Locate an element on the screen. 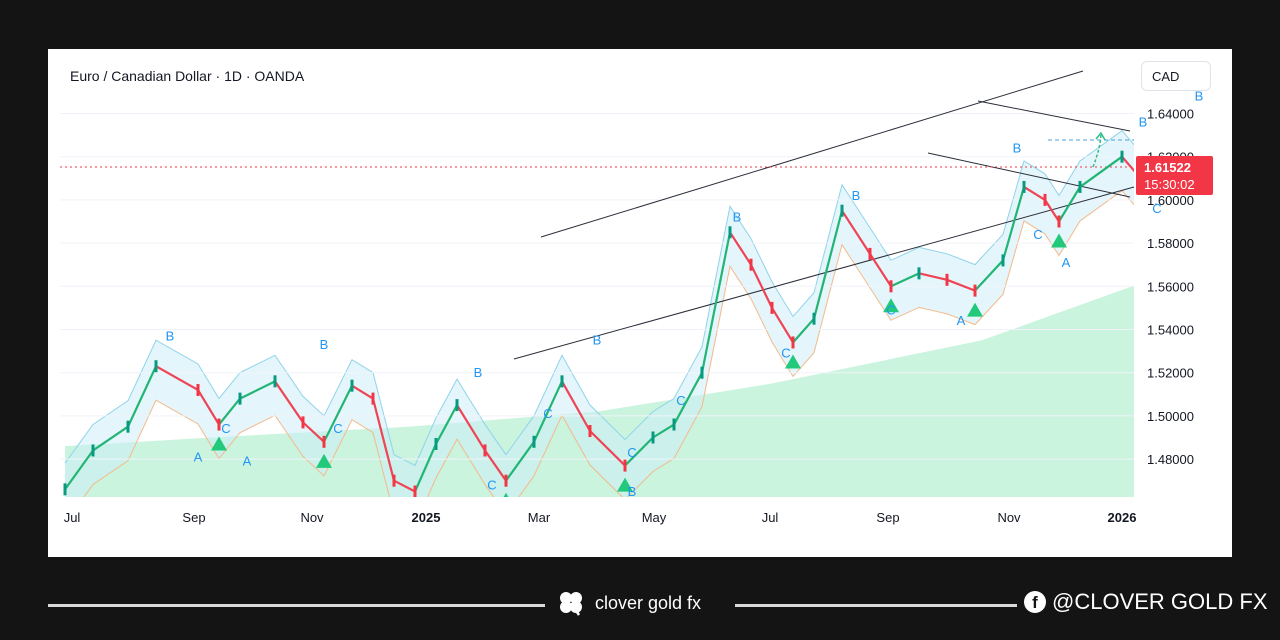 This screenshot has height=640, width=1280. projection-arrow-head is located at coordinates (1100, 136).